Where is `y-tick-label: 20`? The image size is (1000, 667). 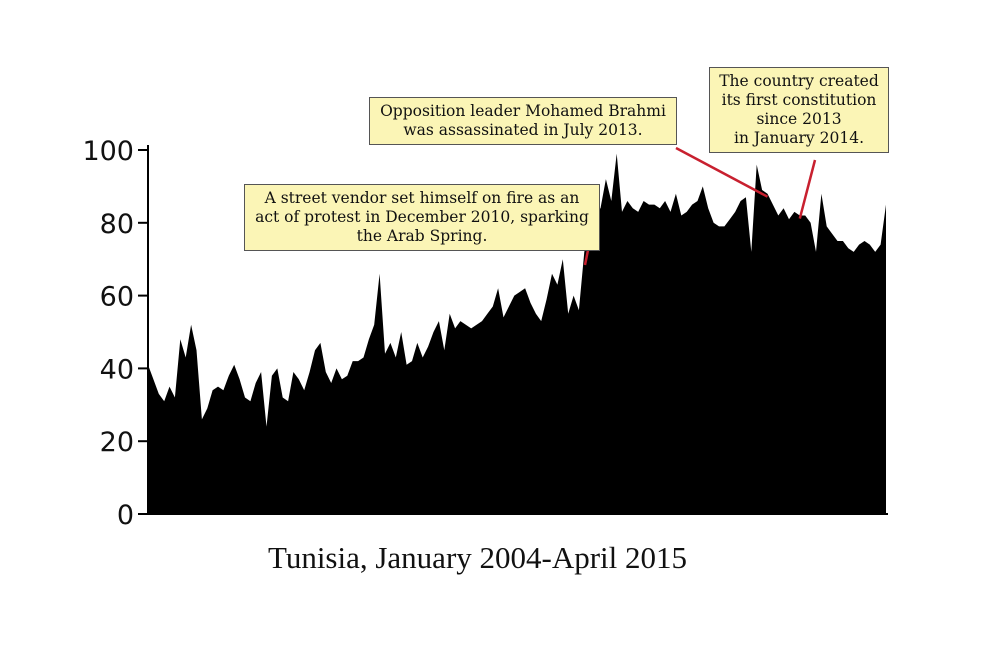
y-tick-label: 20 is located at coordinates (117, 442).